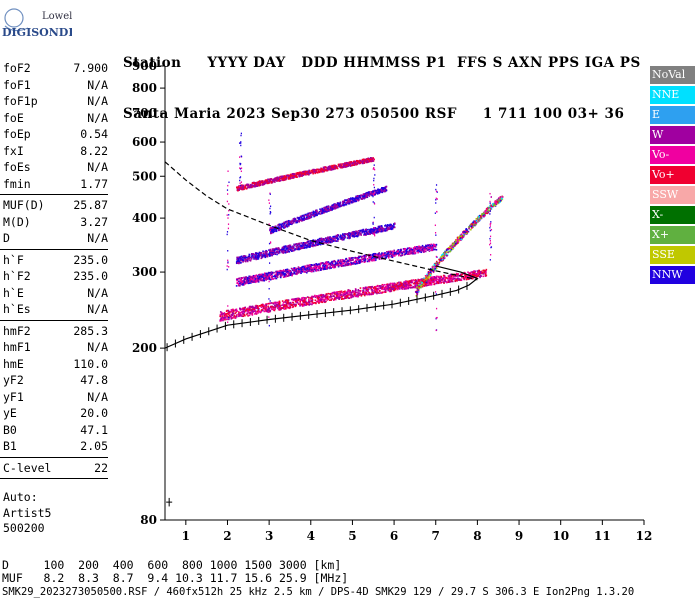 This screenshot has height=600, width=700. Describe the element at coordinates (57, 16) in the screenshot. I see `logo-line1: Lowell` at that location.